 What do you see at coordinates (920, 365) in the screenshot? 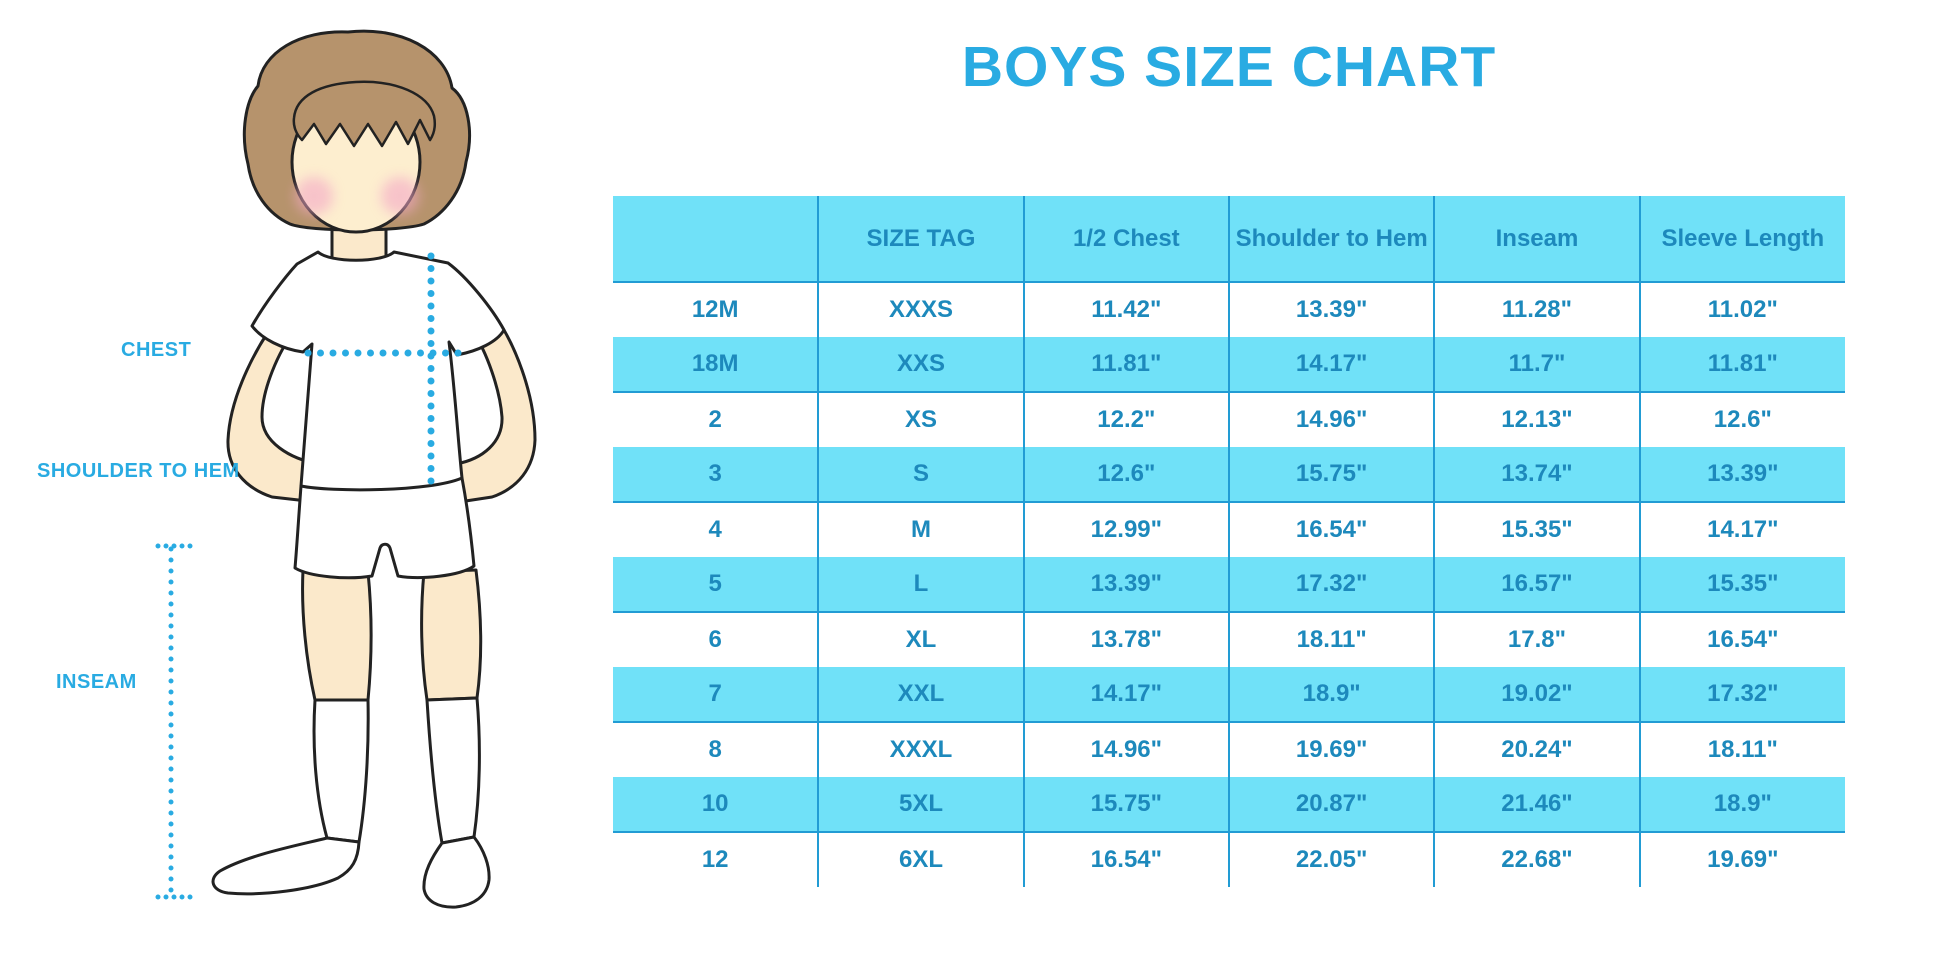
I see `value-cell: XXS` at bounding box center [920, 365].